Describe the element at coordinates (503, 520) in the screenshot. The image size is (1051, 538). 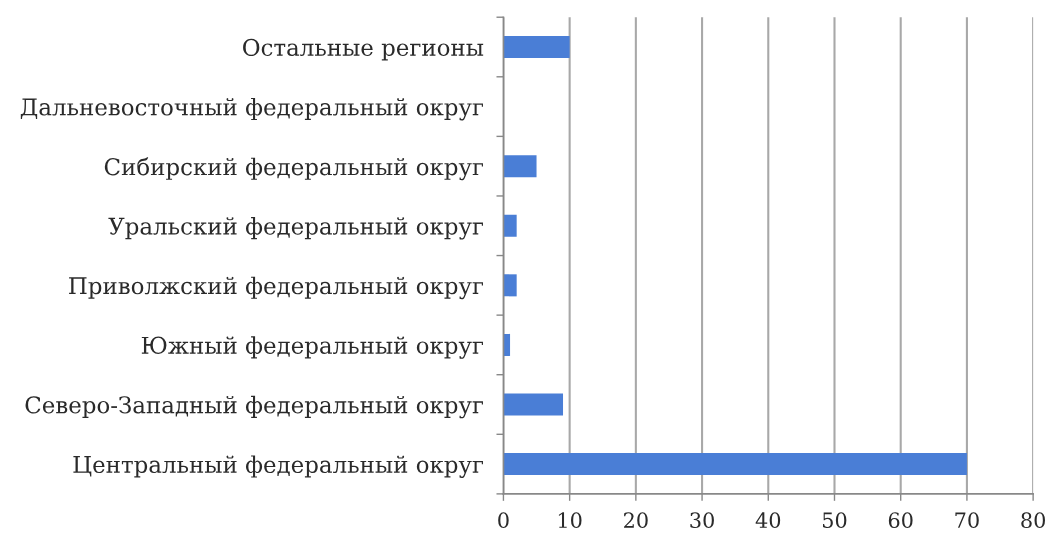
I see `x-tick-label: 0` at that location.